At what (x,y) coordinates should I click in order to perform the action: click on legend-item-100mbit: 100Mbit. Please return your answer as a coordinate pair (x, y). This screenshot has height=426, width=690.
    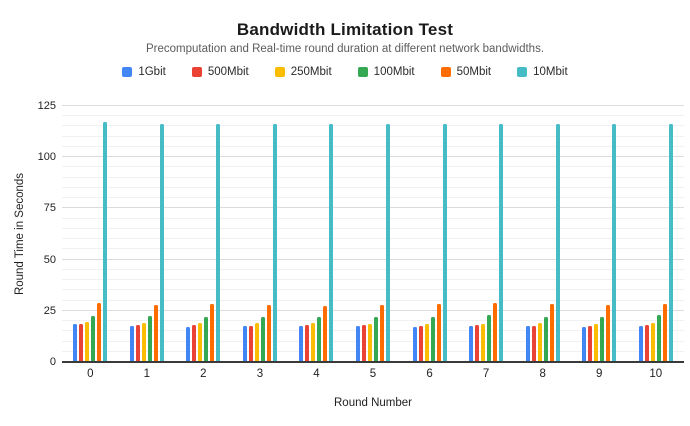
    Looking at the image, I should click on (386, 72).